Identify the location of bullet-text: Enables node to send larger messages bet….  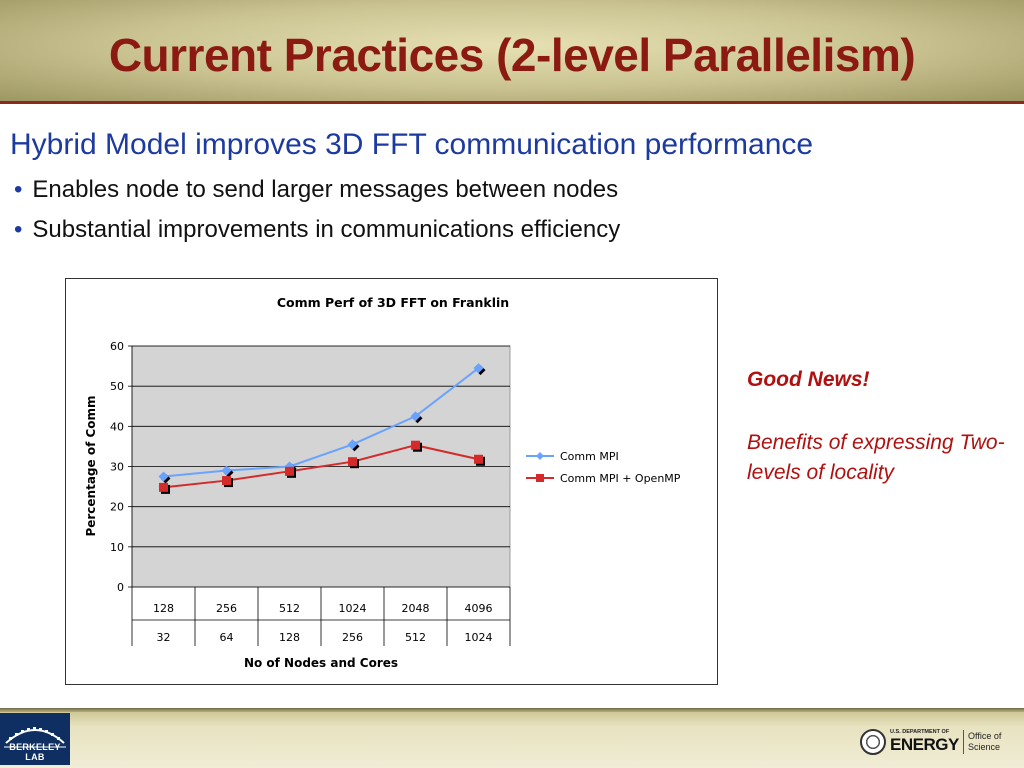
(325, 189).